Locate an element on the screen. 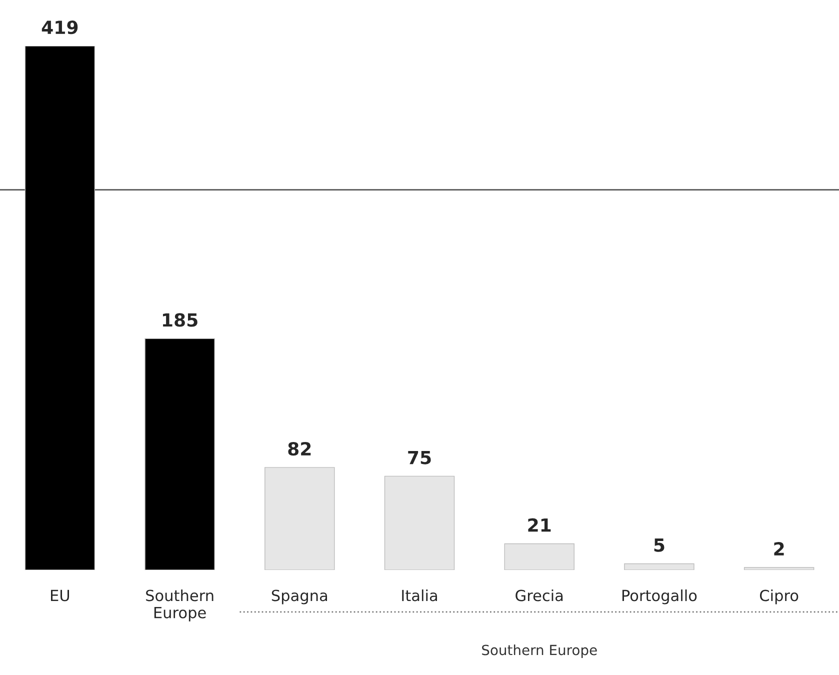 Image resolution: width=839 pixels, height=675 pixels. data-label: 21 is located at coordinates (539, 525).